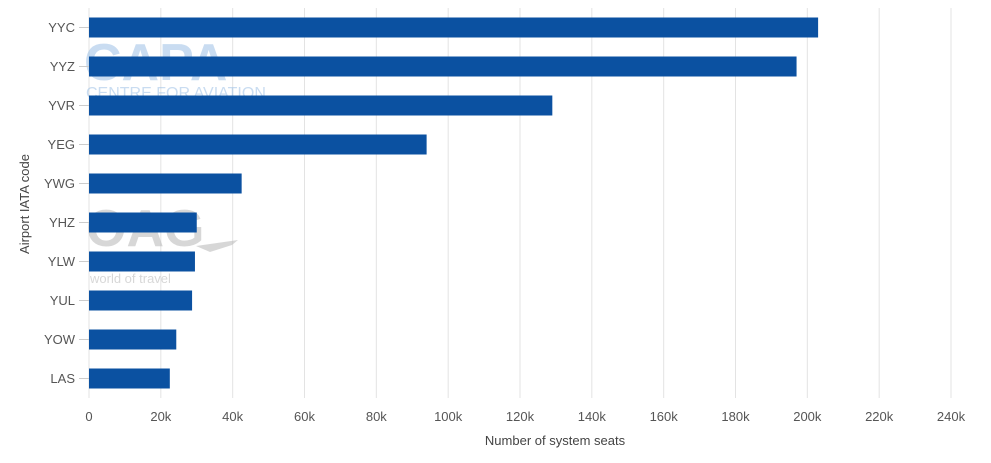 This screenshot has width=991, height=463. What do you see at coordinates (59, 183) in the screenshot?
I see `y-tick-label: YWG` at bounding box center [59, 183].